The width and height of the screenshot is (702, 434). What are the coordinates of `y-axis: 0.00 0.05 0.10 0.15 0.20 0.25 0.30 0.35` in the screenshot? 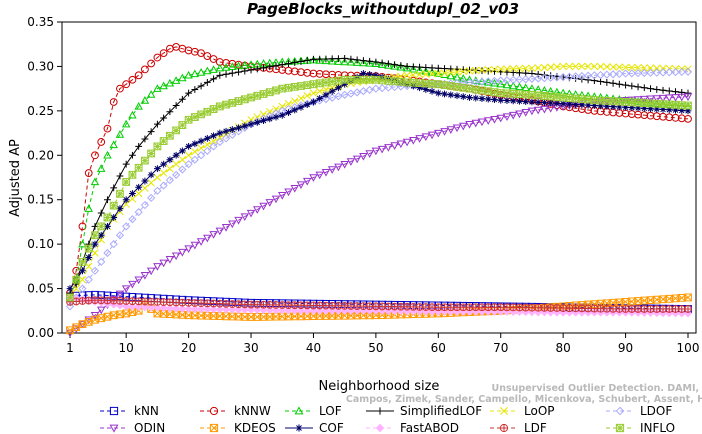 It's located at (44, 177).